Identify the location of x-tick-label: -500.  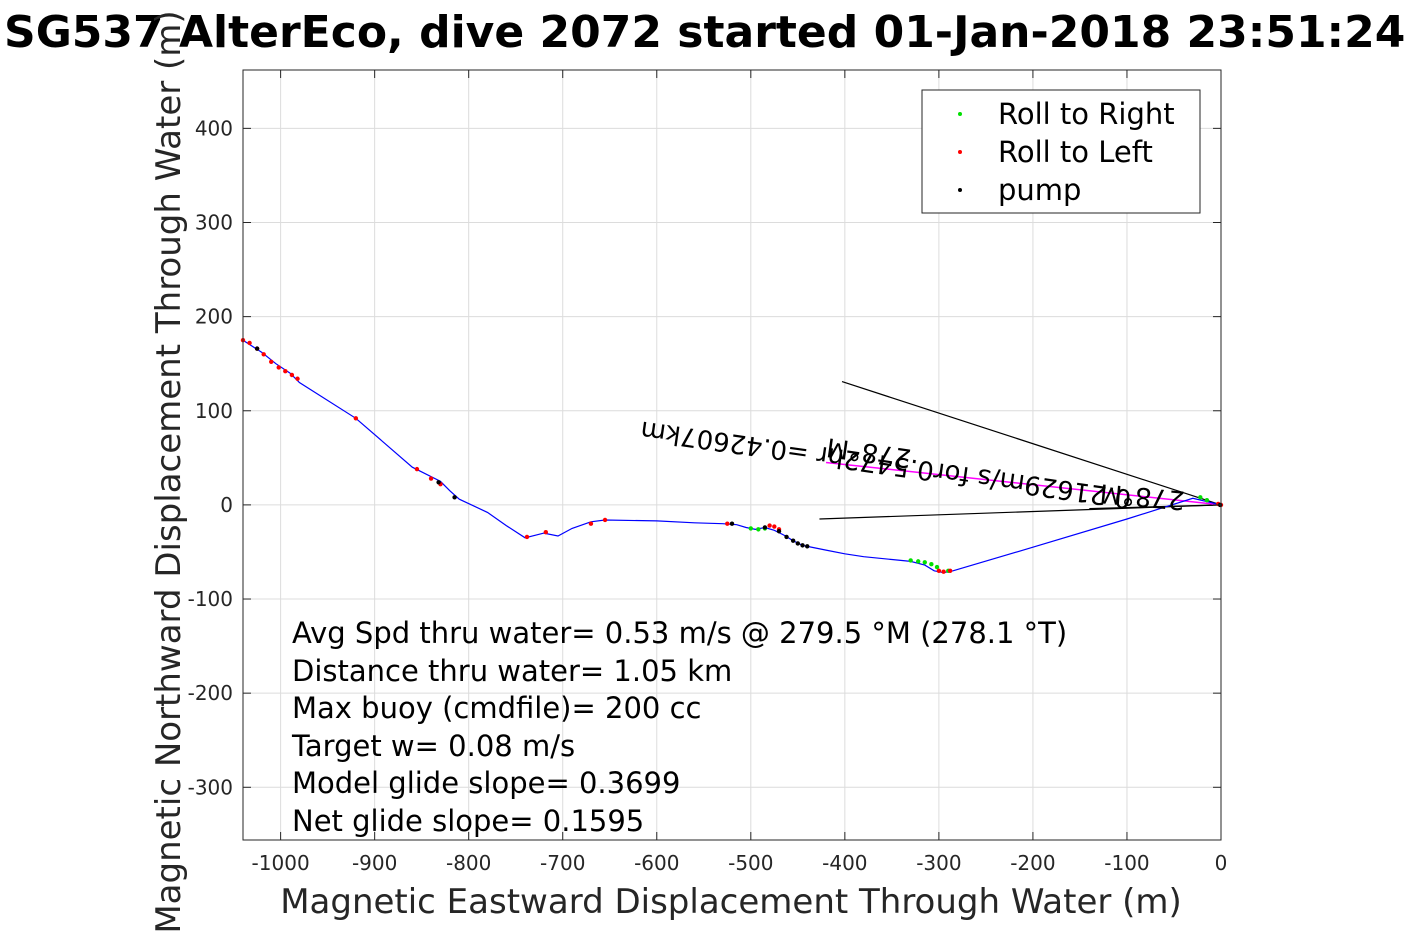
(750, 863).